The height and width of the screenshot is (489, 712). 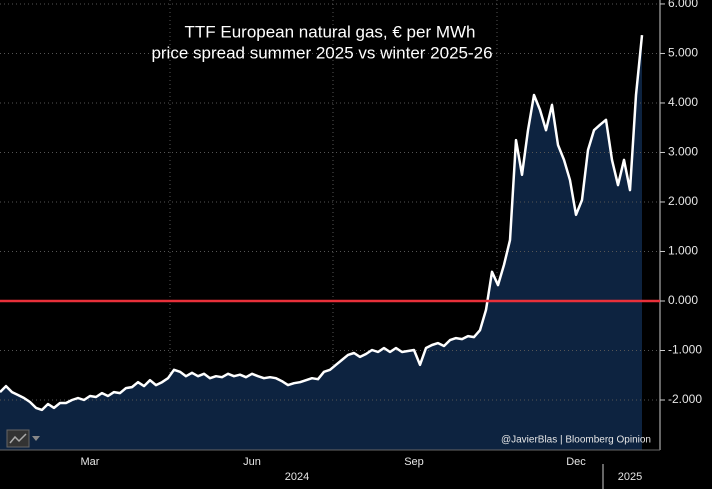 What do you see at coordinates (576, 462) in the screenshot?
I see `x-tick-label: Dec` at bounding box center [576, 462].